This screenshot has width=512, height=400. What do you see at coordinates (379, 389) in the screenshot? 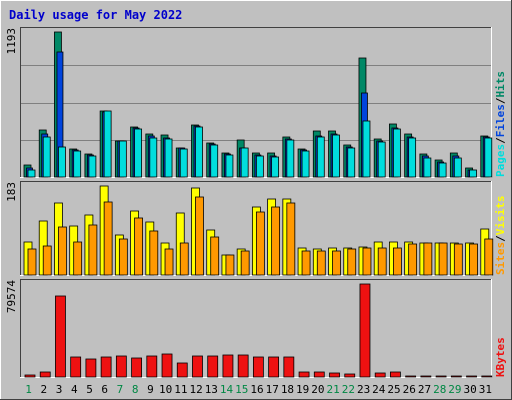
I see `day-label-24: 24` at bounding box center [379, 389].